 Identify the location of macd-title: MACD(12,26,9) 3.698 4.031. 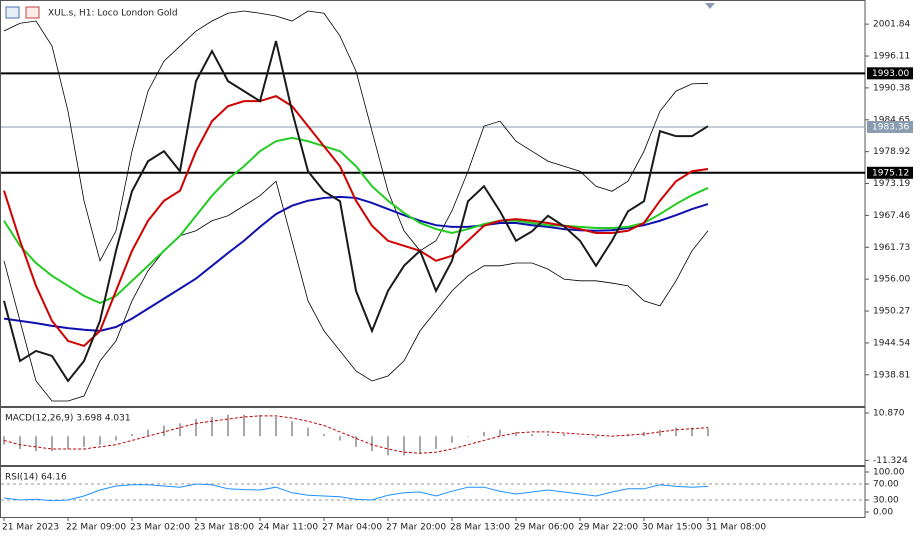
(68, 419).